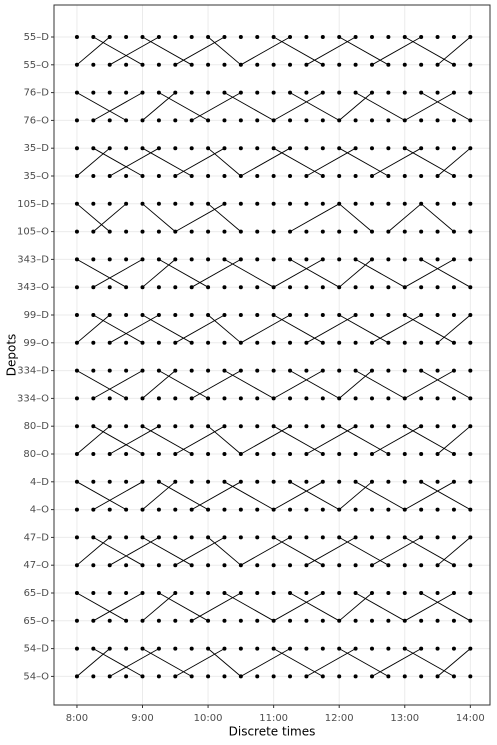 The width and height of the screenshot is (497, 745). I want to click on x-tick-label: 11:00, so click(273, 718).